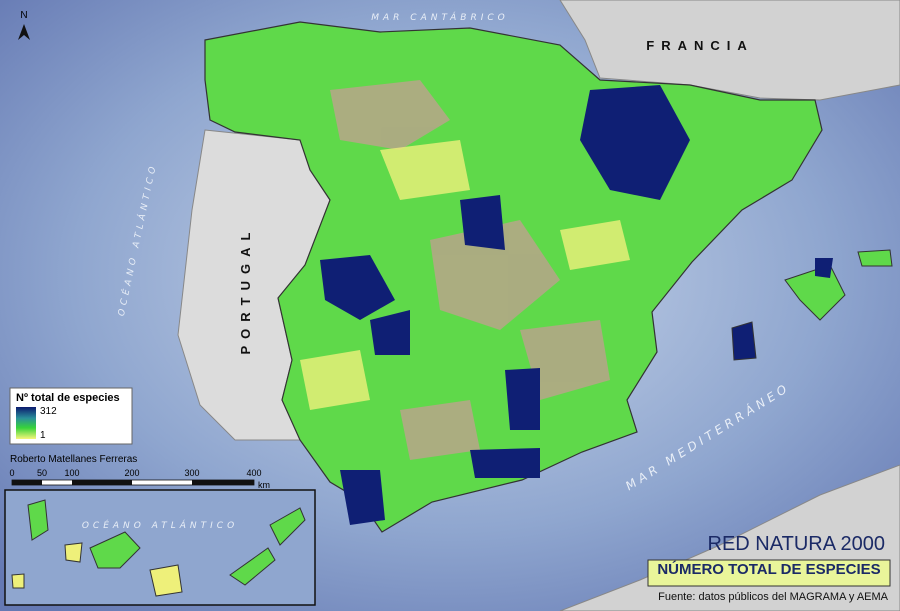  I want to click on inset: OCÉANO ATLÁNTICO, so click(160, 547).